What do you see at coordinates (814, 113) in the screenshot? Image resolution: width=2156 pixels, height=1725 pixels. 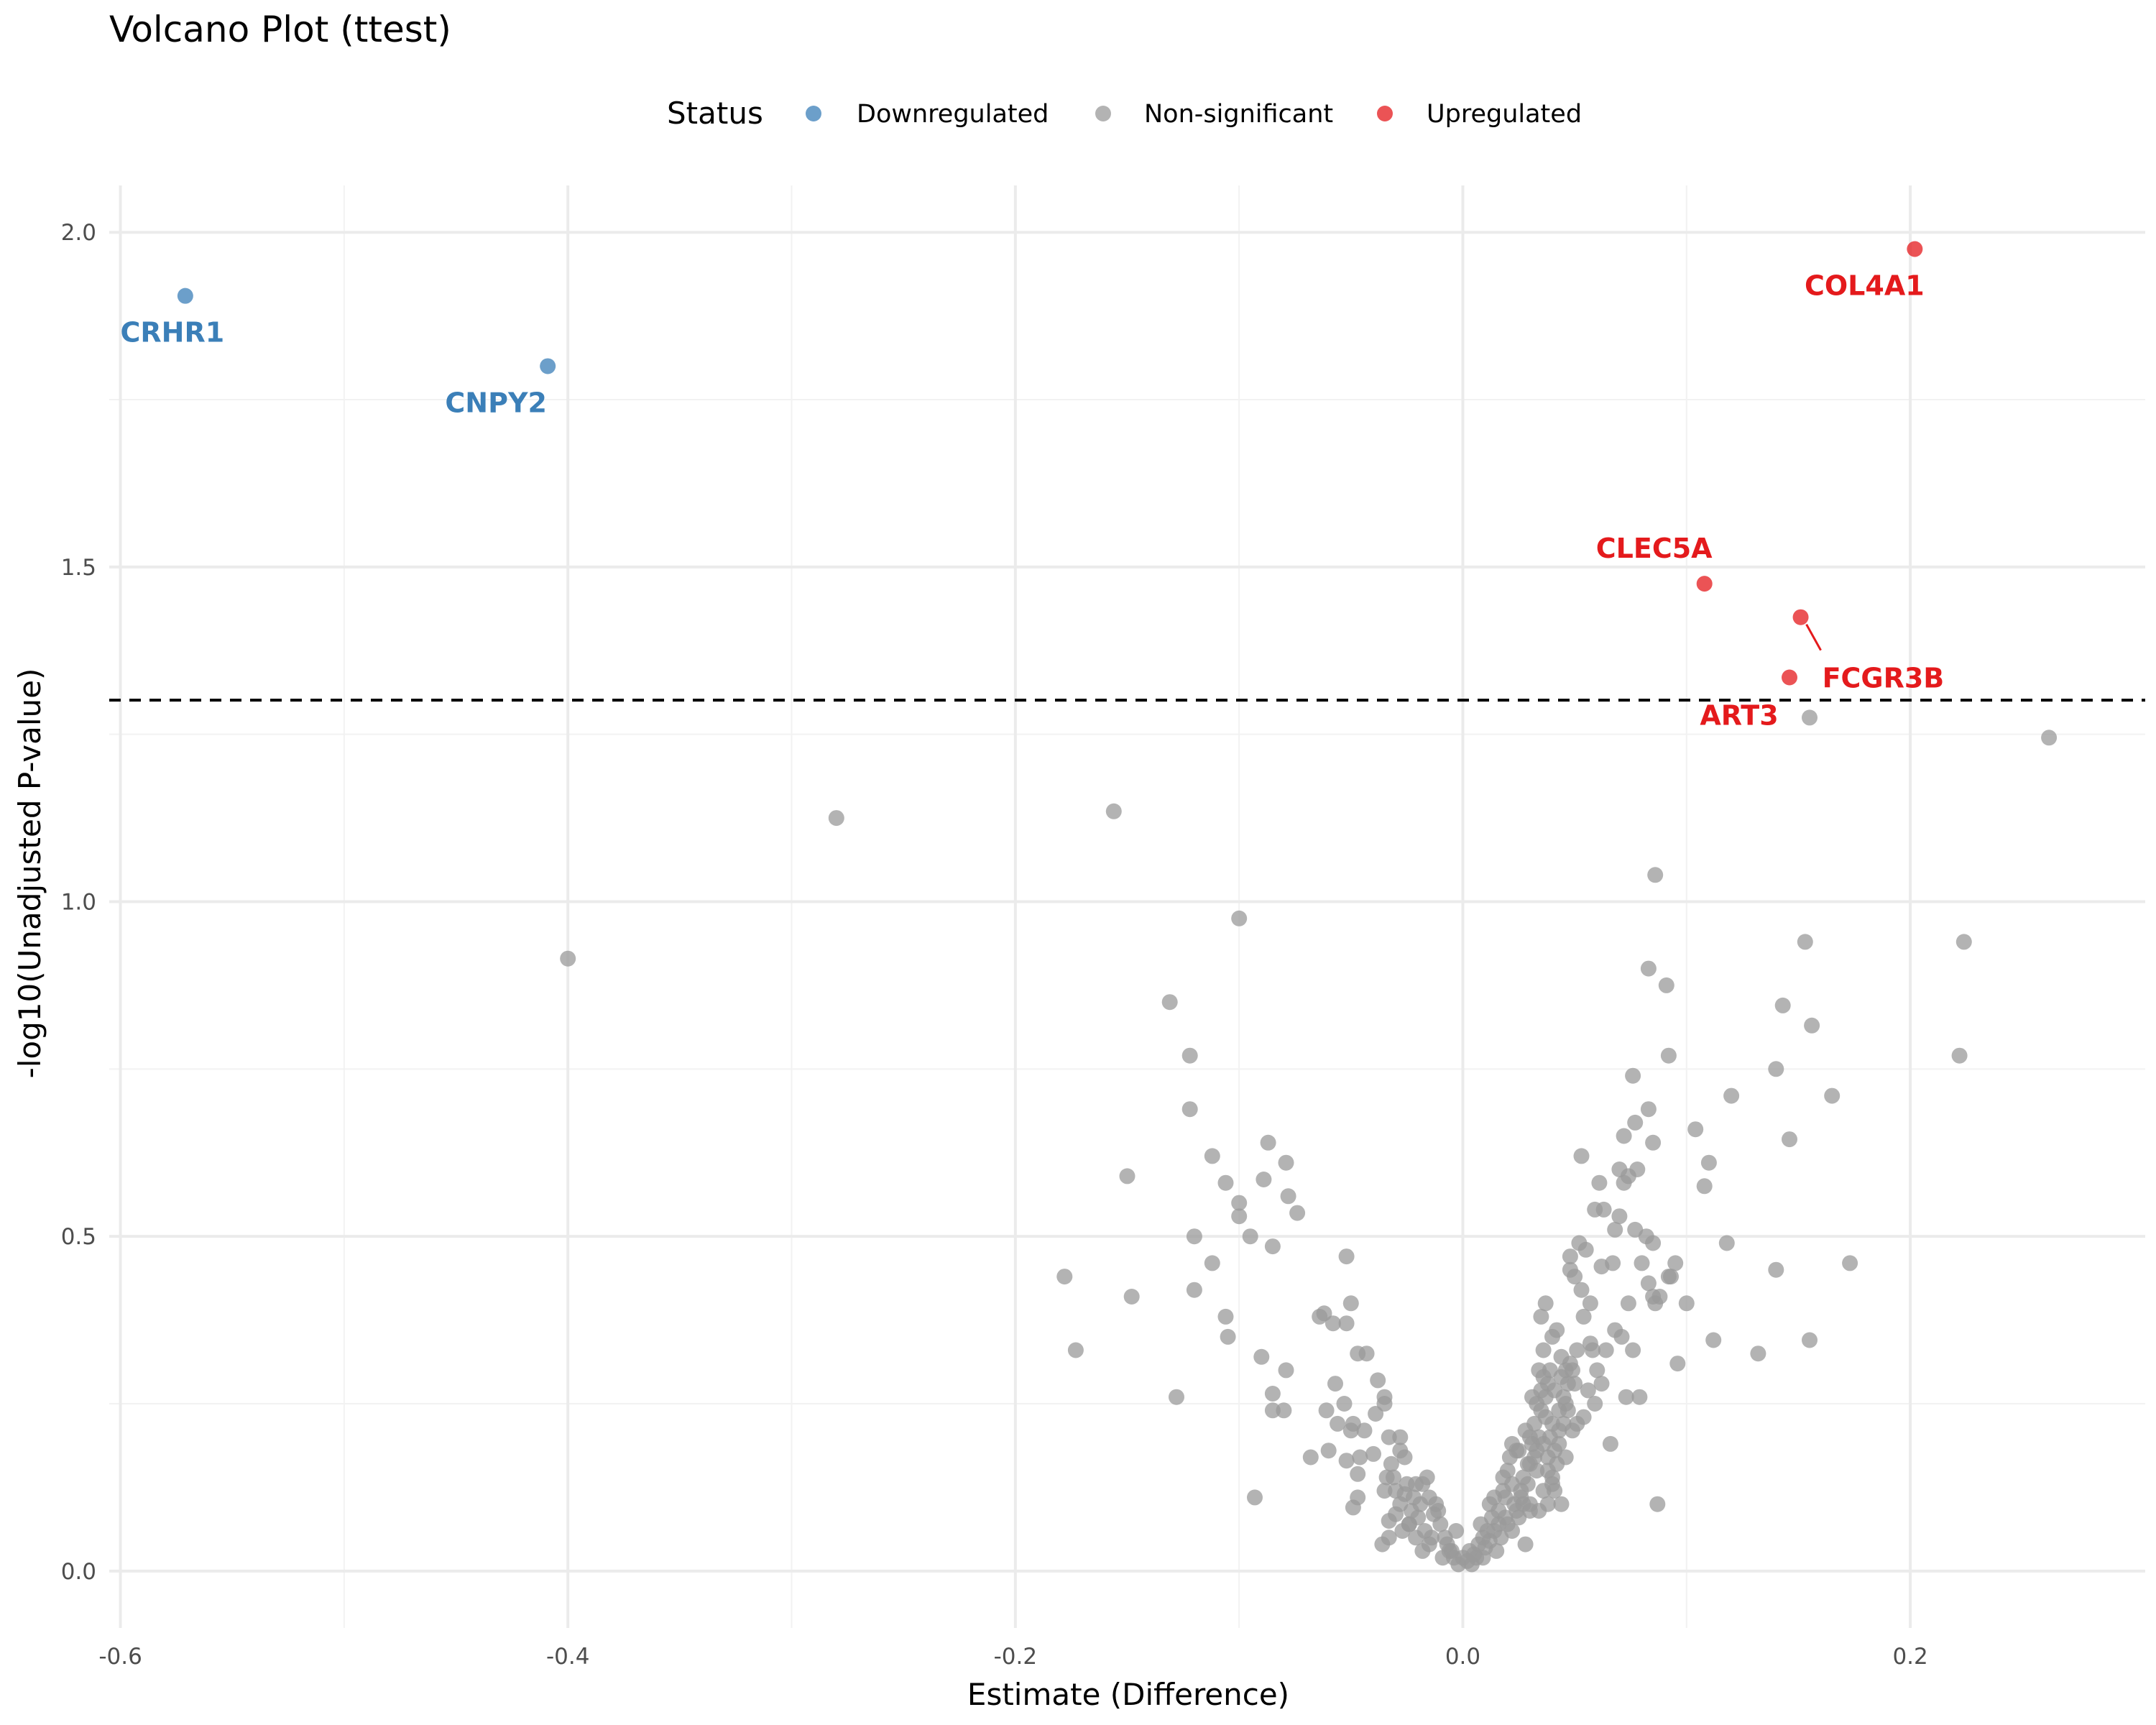 I see `legend-swatch-downregulated` at bounding box center [814, 113].